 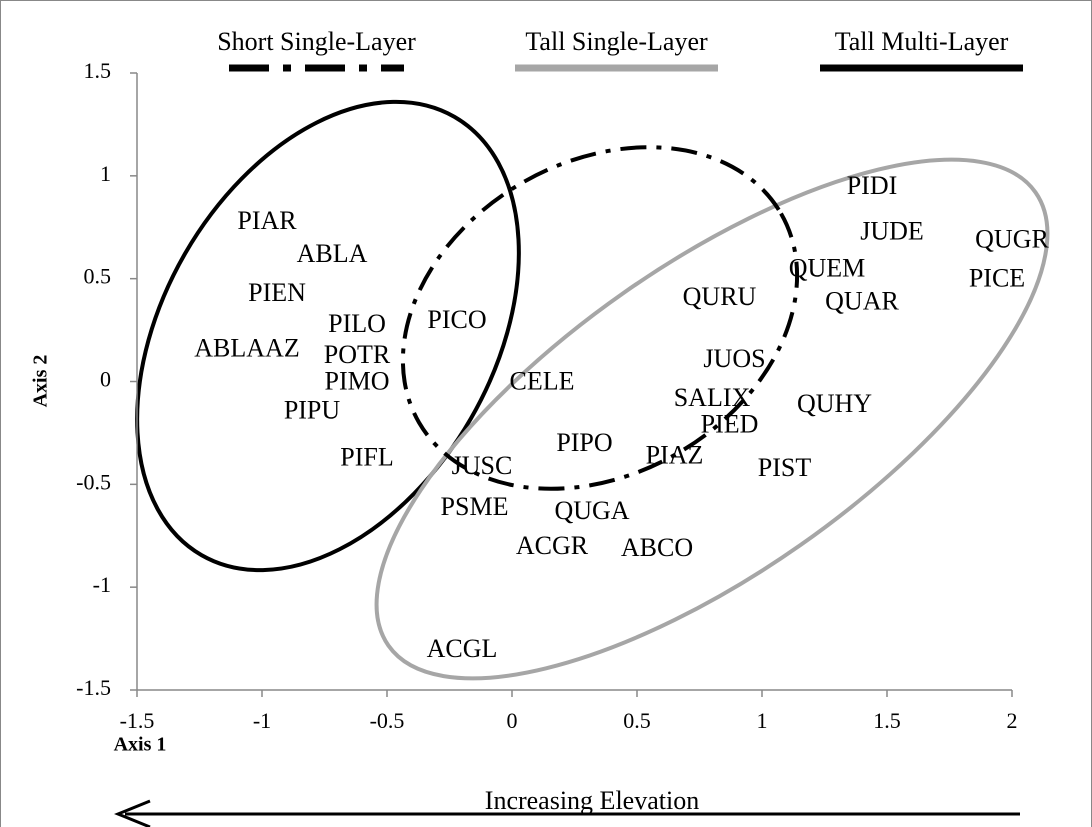 What do you see at coordinates (475, 506) in the screenshot?
I see `point-label: PSME` at bounding box center [475, 506].